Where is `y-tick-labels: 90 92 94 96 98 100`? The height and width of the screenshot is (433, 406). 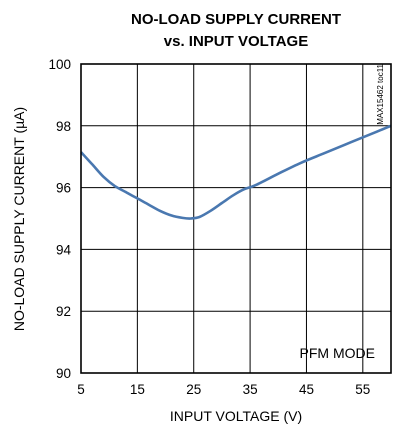 y-tick-labels: 90 92 94 96 98 100 is located at coordinates (59, 219).